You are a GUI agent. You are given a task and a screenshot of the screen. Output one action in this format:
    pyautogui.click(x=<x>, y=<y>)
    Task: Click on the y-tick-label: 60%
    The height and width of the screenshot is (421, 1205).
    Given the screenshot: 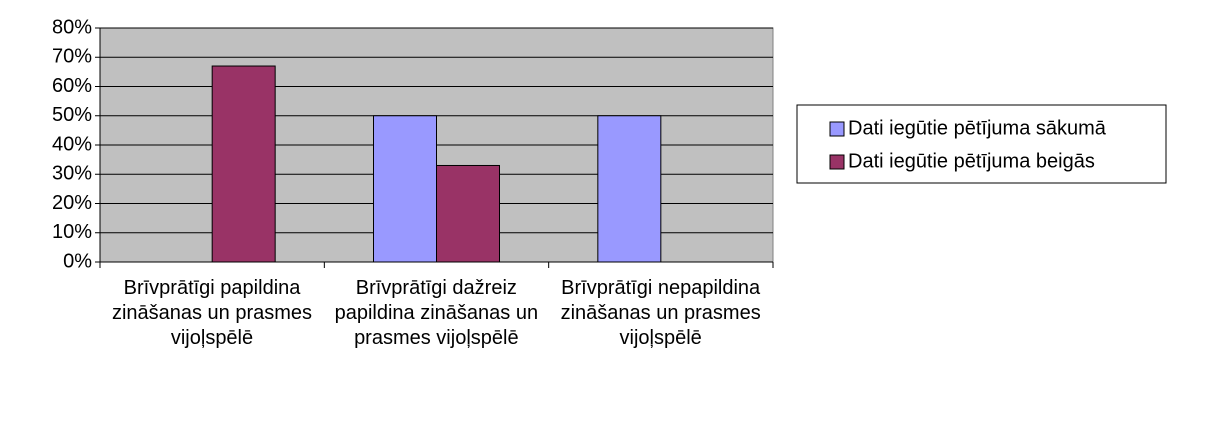 What is the action you would take?
    pyautogui.click(x=72, y=86)
    